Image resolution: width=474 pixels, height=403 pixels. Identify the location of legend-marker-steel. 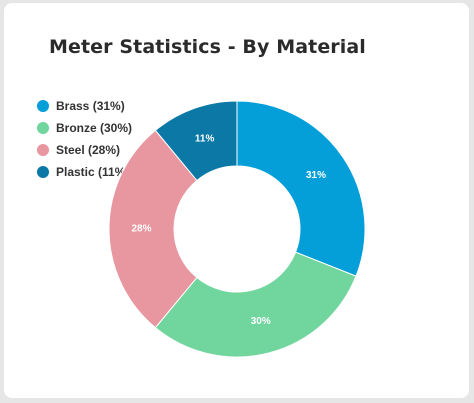
(43, 149).